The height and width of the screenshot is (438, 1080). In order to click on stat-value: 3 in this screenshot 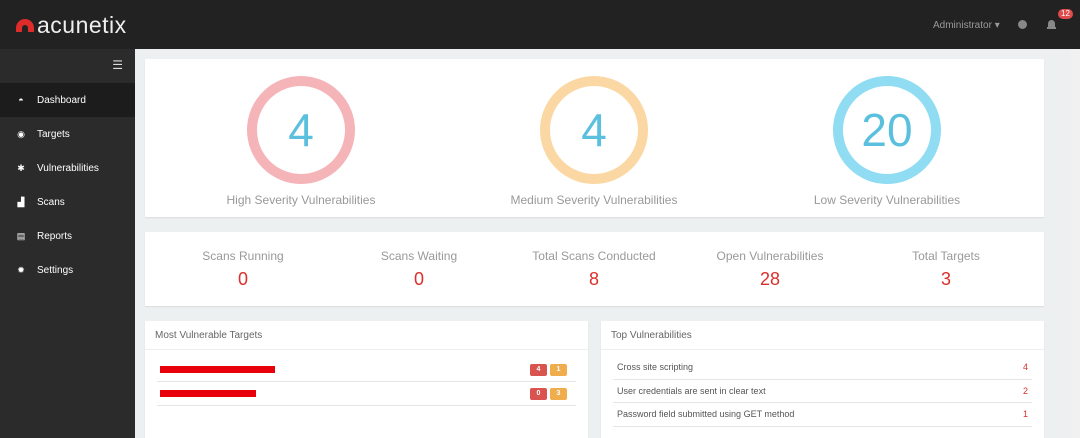, I will do `click(945, 279)`.